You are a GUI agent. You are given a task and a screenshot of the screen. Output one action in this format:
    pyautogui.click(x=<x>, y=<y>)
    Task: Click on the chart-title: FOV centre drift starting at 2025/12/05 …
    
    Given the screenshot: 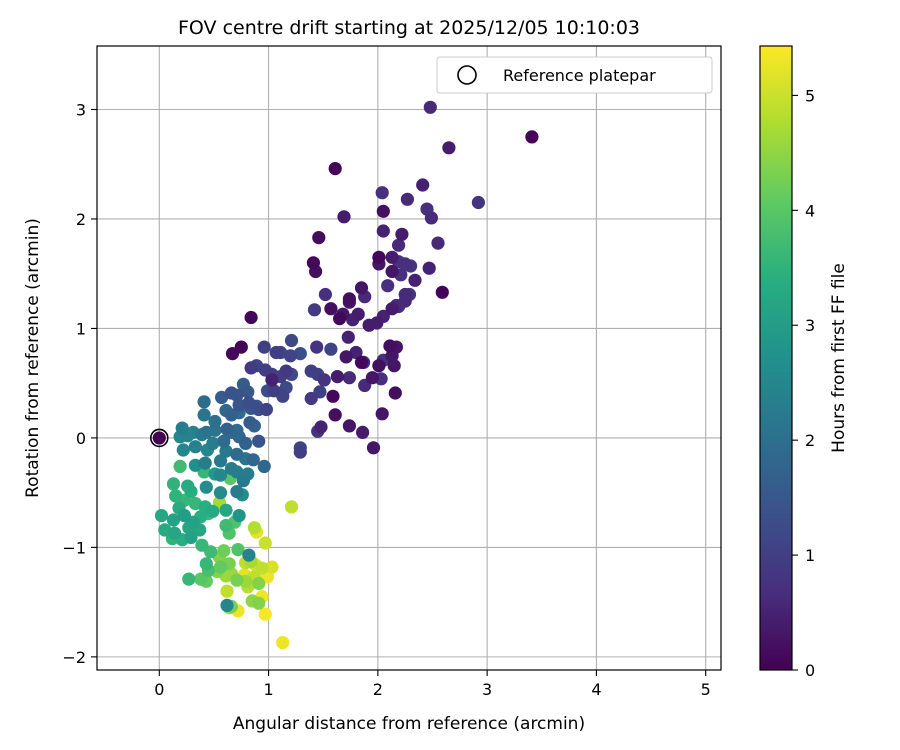 What is the action you would take?
    pyautogui.click(x=409, y=28)
    